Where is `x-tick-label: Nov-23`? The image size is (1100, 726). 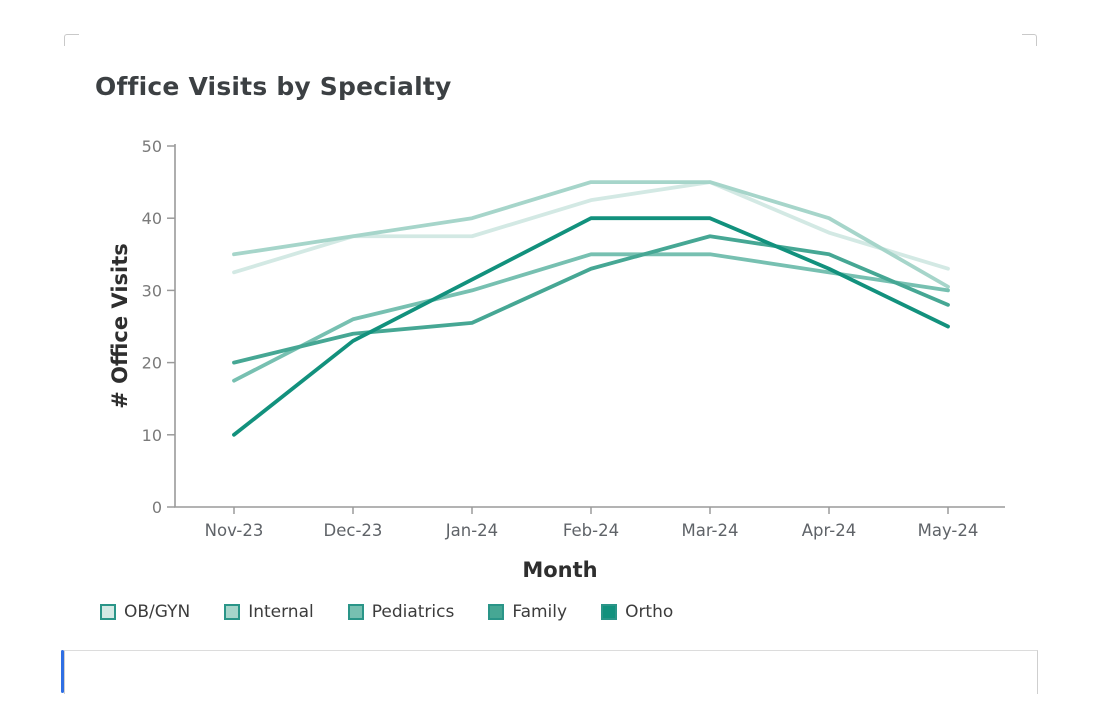
x-tick-label: Nov-23 is located at coordinates (234, 530).